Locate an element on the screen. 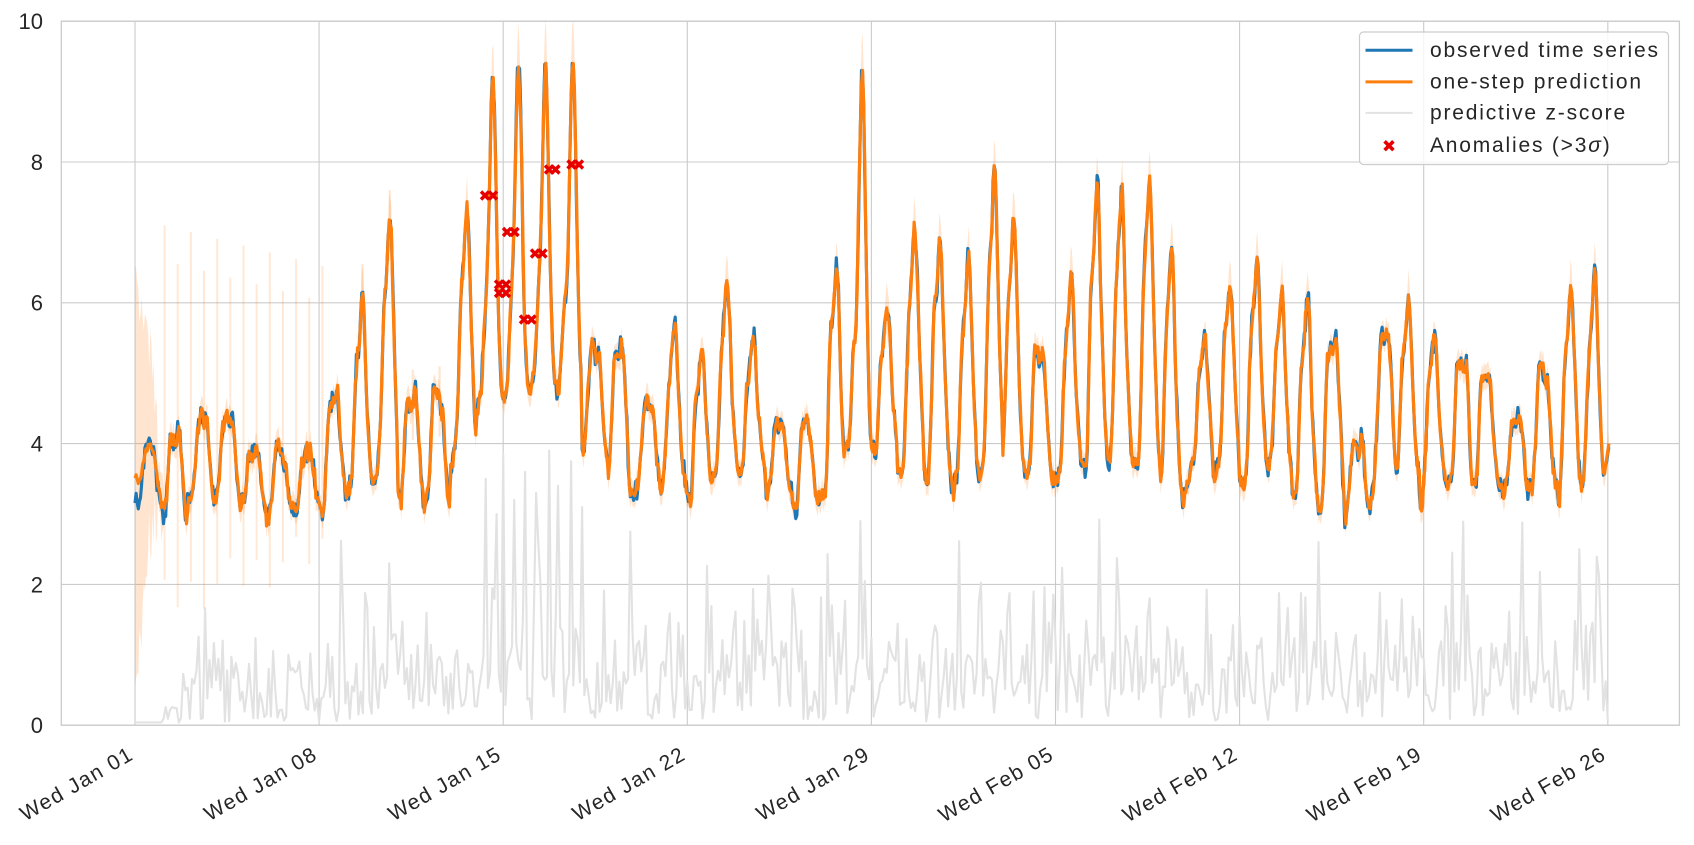 This screenshot has width=1694, height=845. svg-text: 0 is located at coordinates (37, 725).